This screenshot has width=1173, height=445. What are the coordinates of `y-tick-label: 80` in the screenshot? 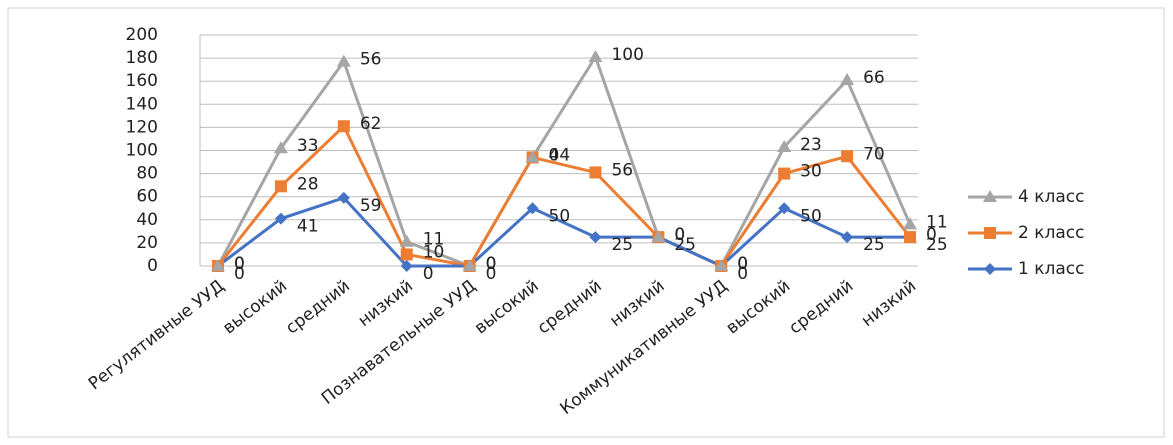 It's located at (147, 174).